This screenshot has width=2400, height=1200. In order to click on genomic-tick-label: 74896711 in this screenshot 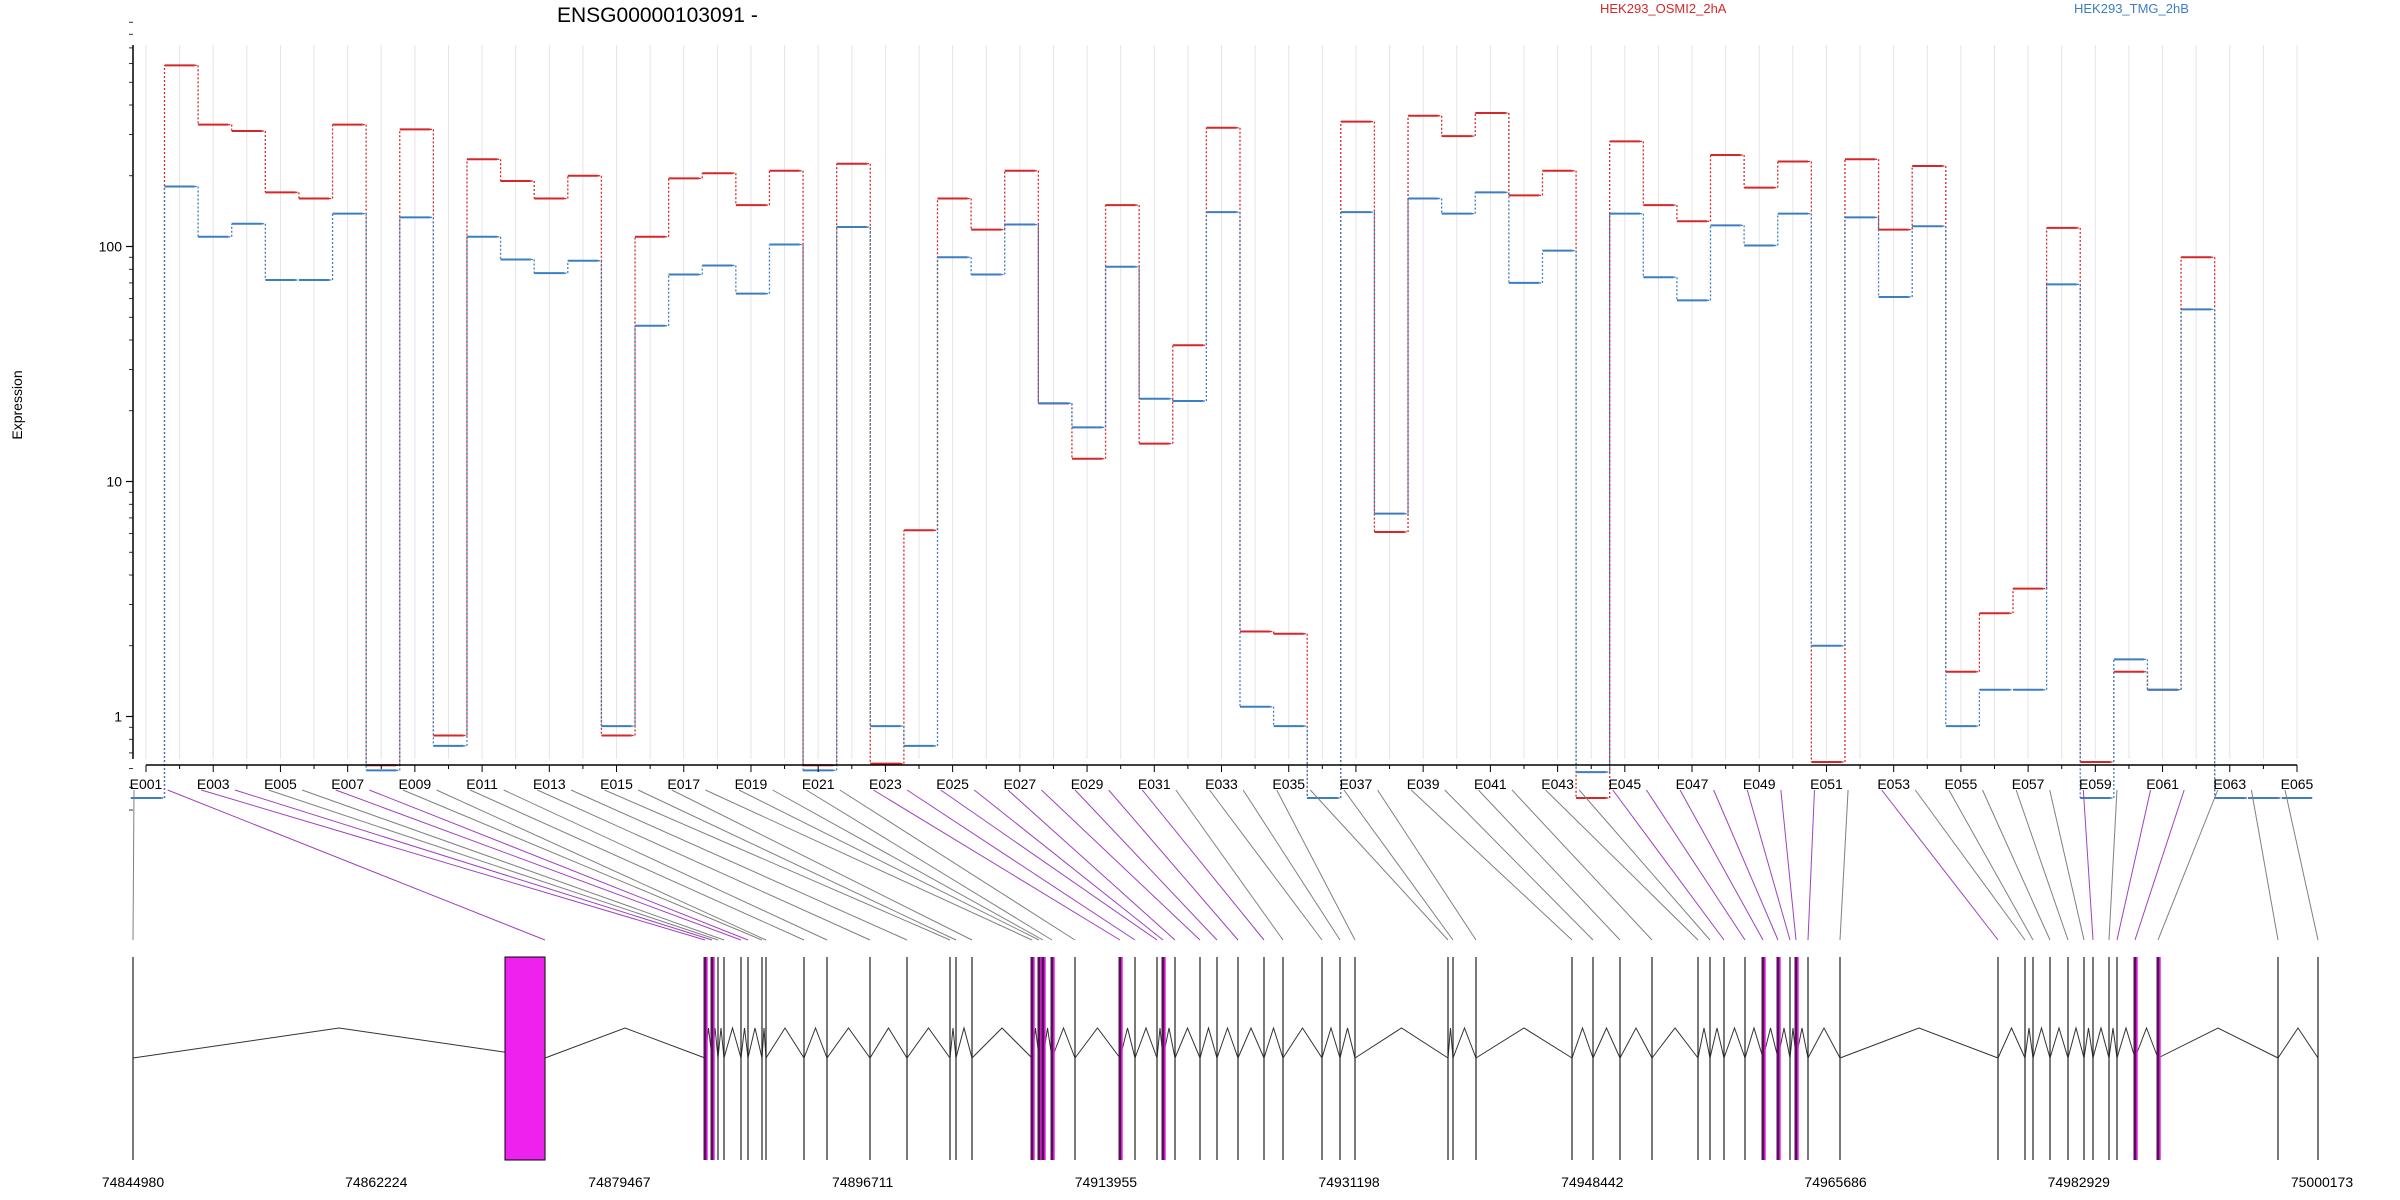, I will do `click(862, 1182)`.